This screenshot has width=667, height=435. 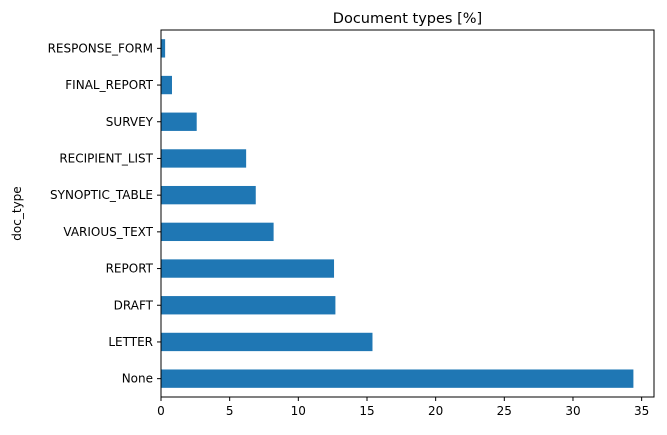 I want to click on bar-report, so click(x=248, y=268).